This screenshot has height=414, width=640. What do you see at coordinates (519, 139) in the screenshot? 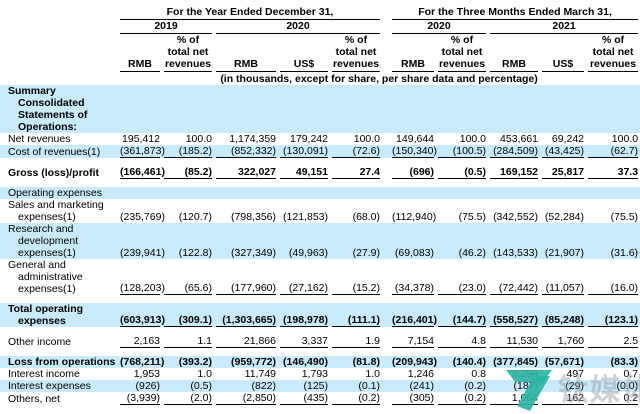
I see `cell-value: 453,661` at bounding box center [519, 139].